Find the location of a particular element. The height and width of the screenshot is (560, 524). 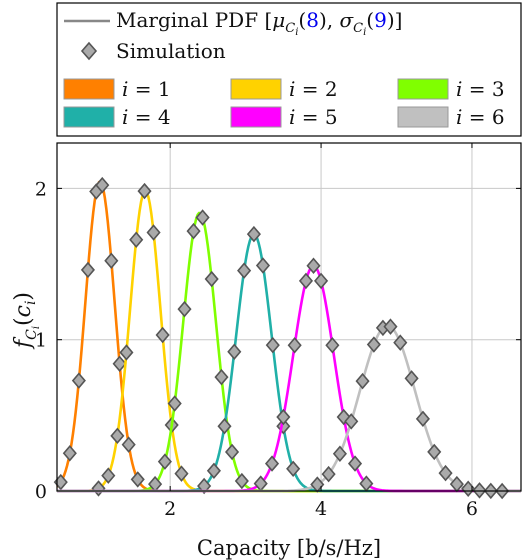

x-axis-label: Capacity [b/s/Hz] is located at coordinates (289, 548).